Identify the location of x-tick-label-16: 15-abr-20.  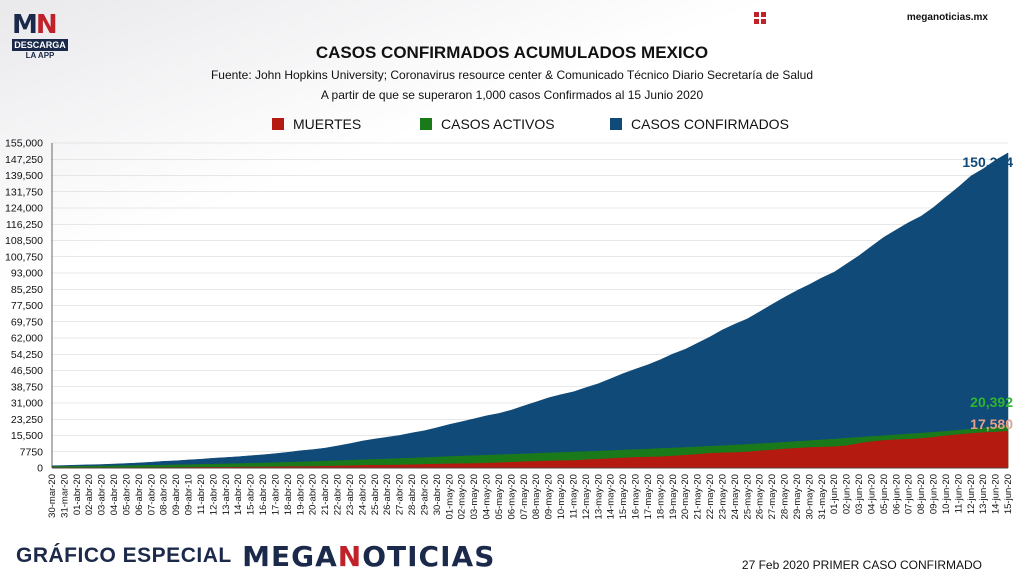
(251, 494).